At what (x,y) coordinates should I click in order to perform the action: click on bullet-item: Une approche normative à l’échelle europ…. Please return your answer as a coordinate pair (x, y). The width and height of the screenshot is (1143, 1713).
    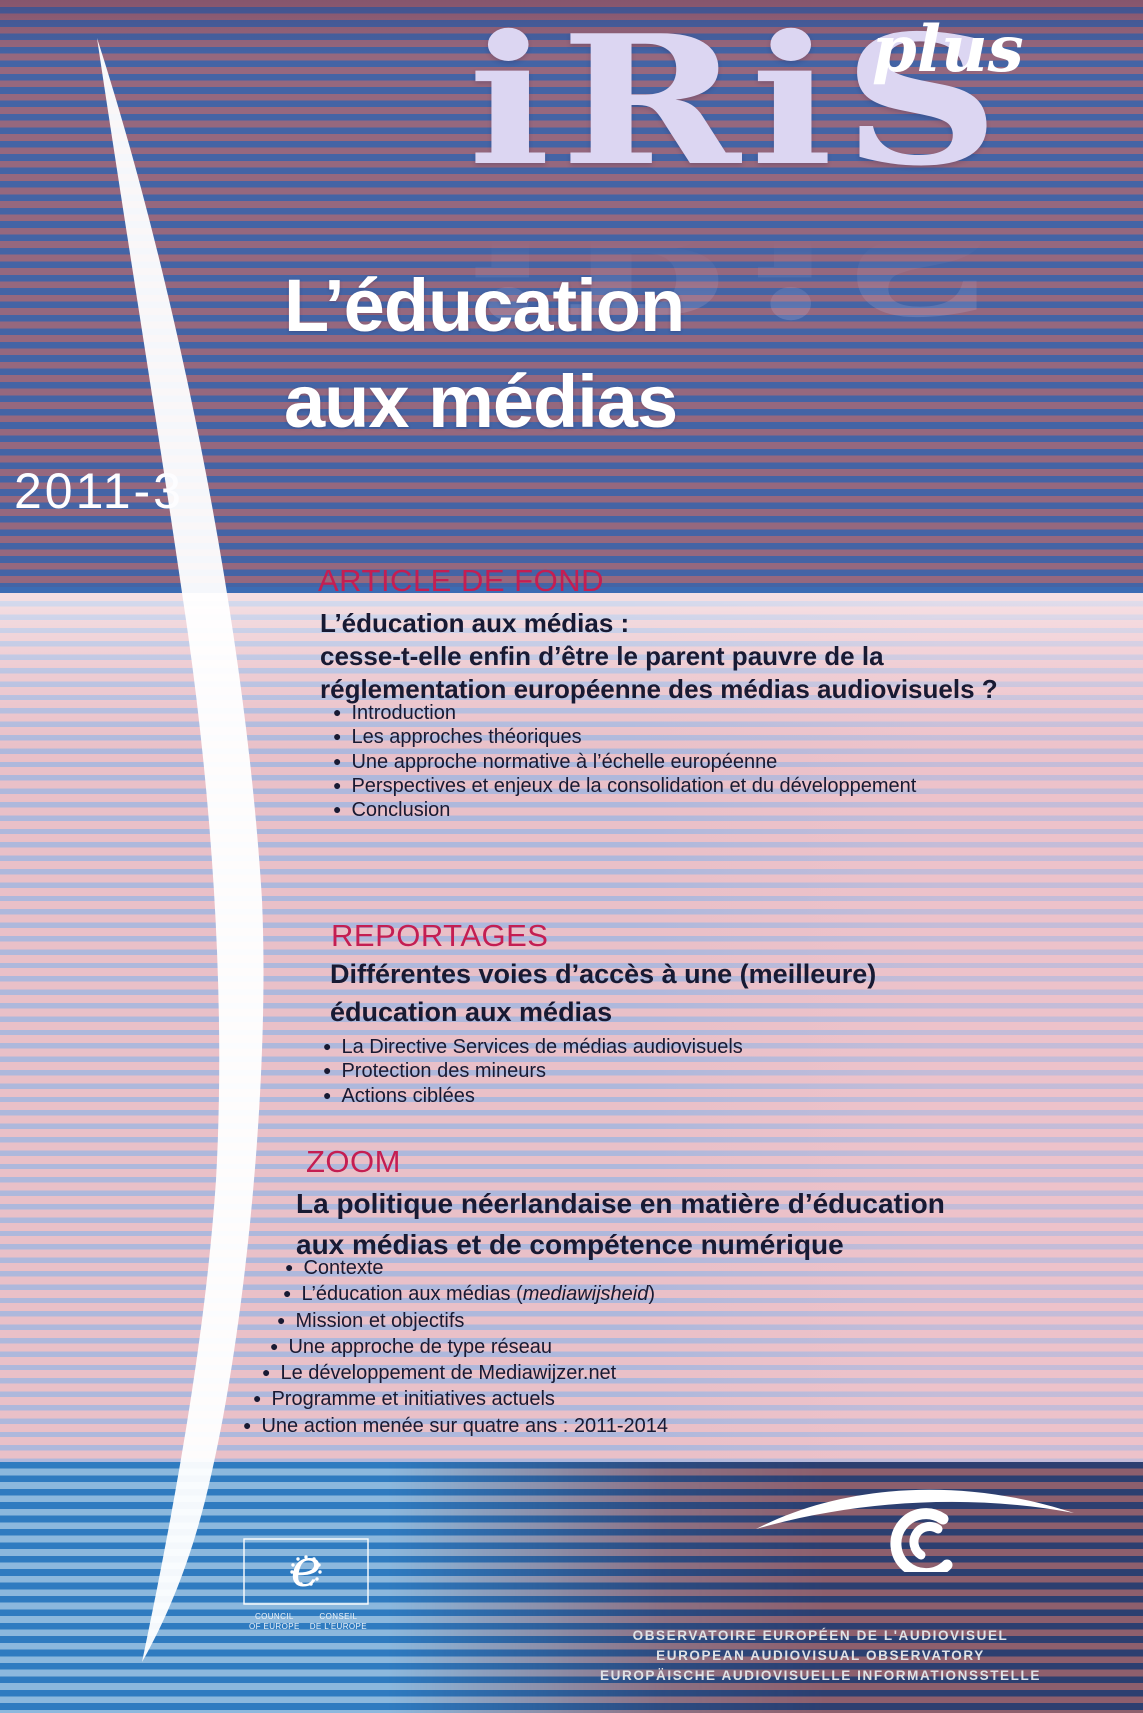
    Looking at the image, I should click on (624, 763).